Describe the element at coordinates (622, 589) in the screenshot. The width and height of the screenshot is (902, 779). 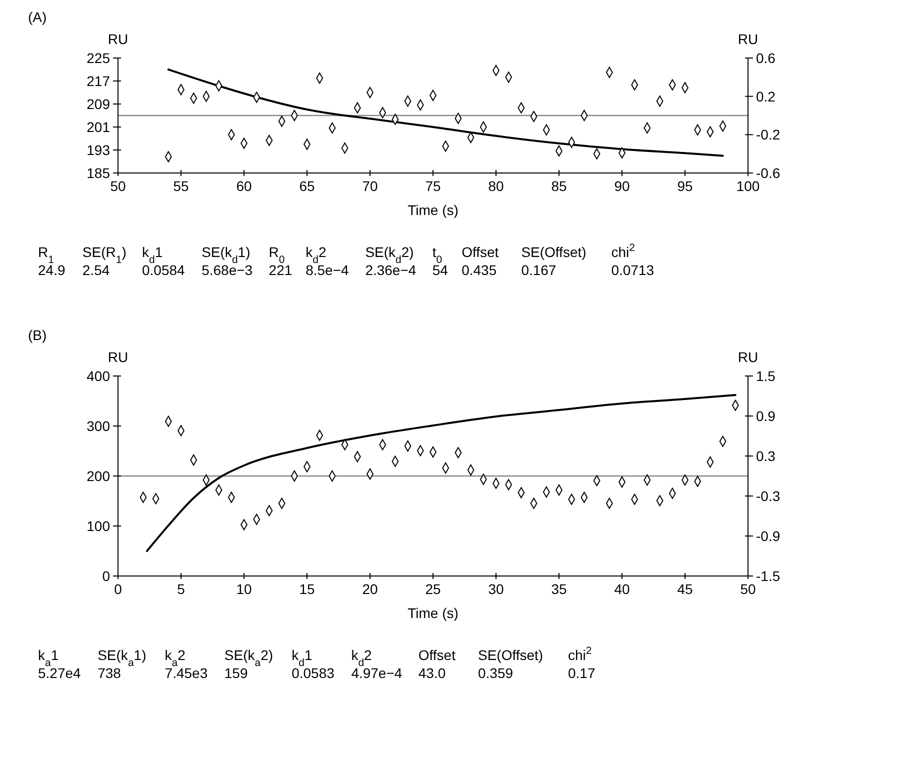
I see `x-tick-label: 40` at that location.